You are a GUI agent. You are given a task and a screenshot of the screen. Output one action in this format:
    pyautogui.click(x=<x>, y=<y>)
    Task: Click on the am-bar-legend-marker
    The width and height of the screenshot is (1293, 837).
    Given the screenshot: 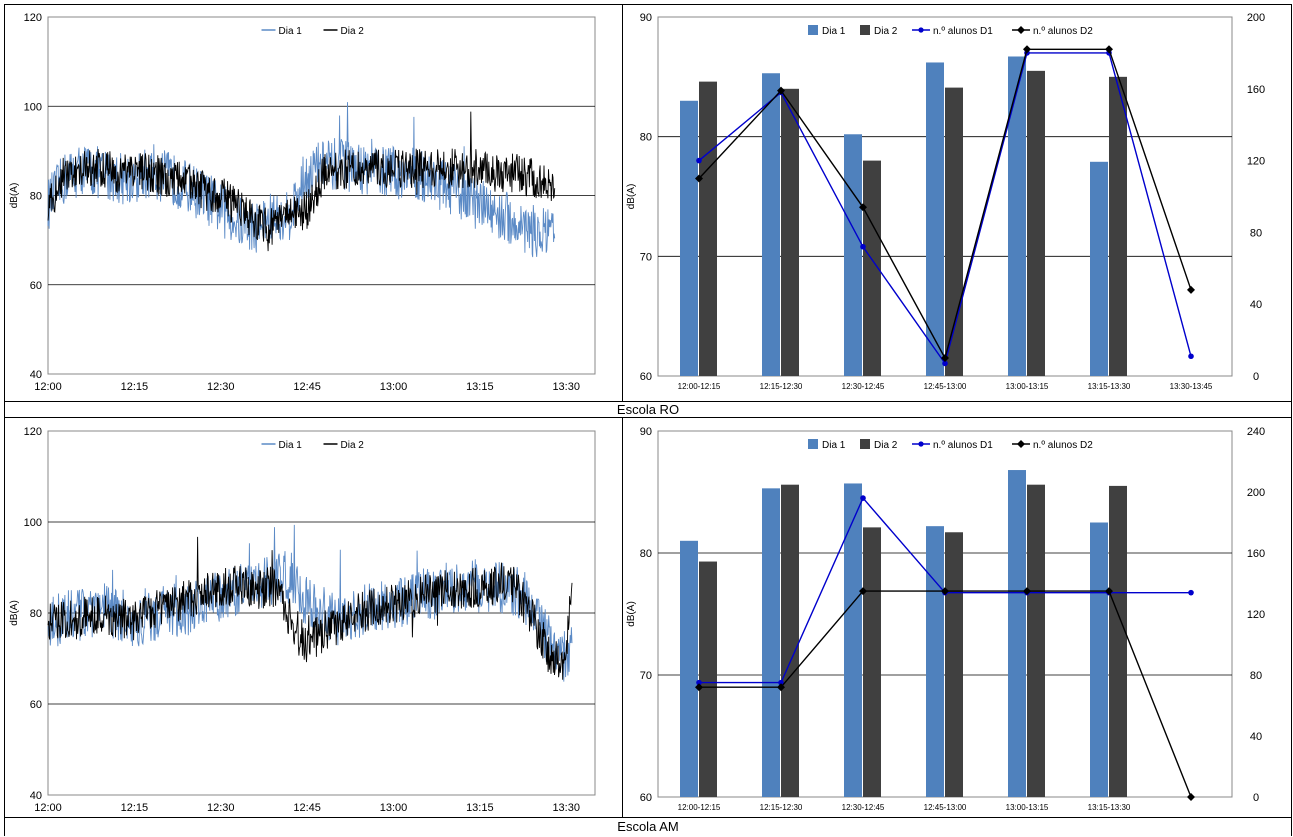 What is the action you would take?
    pyautogui.click(x=921, y=444)
    